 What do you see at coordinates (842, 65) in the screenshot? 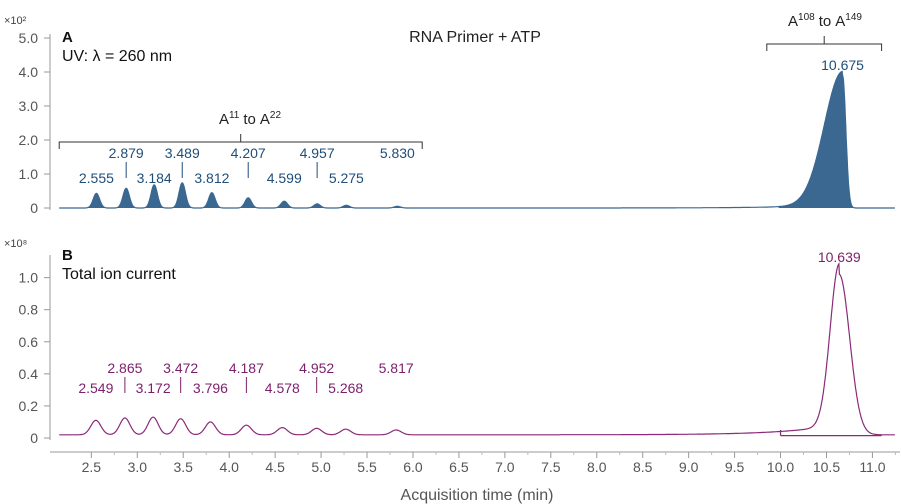
I see `main-peak-label: 10.675` at bounding box center [842, 65].